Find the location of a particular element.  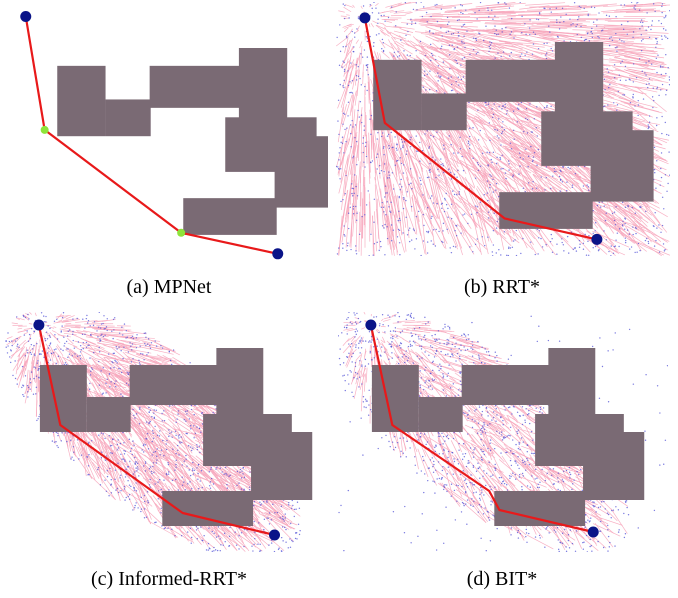

obstacle is located at coordinates (444, 112).